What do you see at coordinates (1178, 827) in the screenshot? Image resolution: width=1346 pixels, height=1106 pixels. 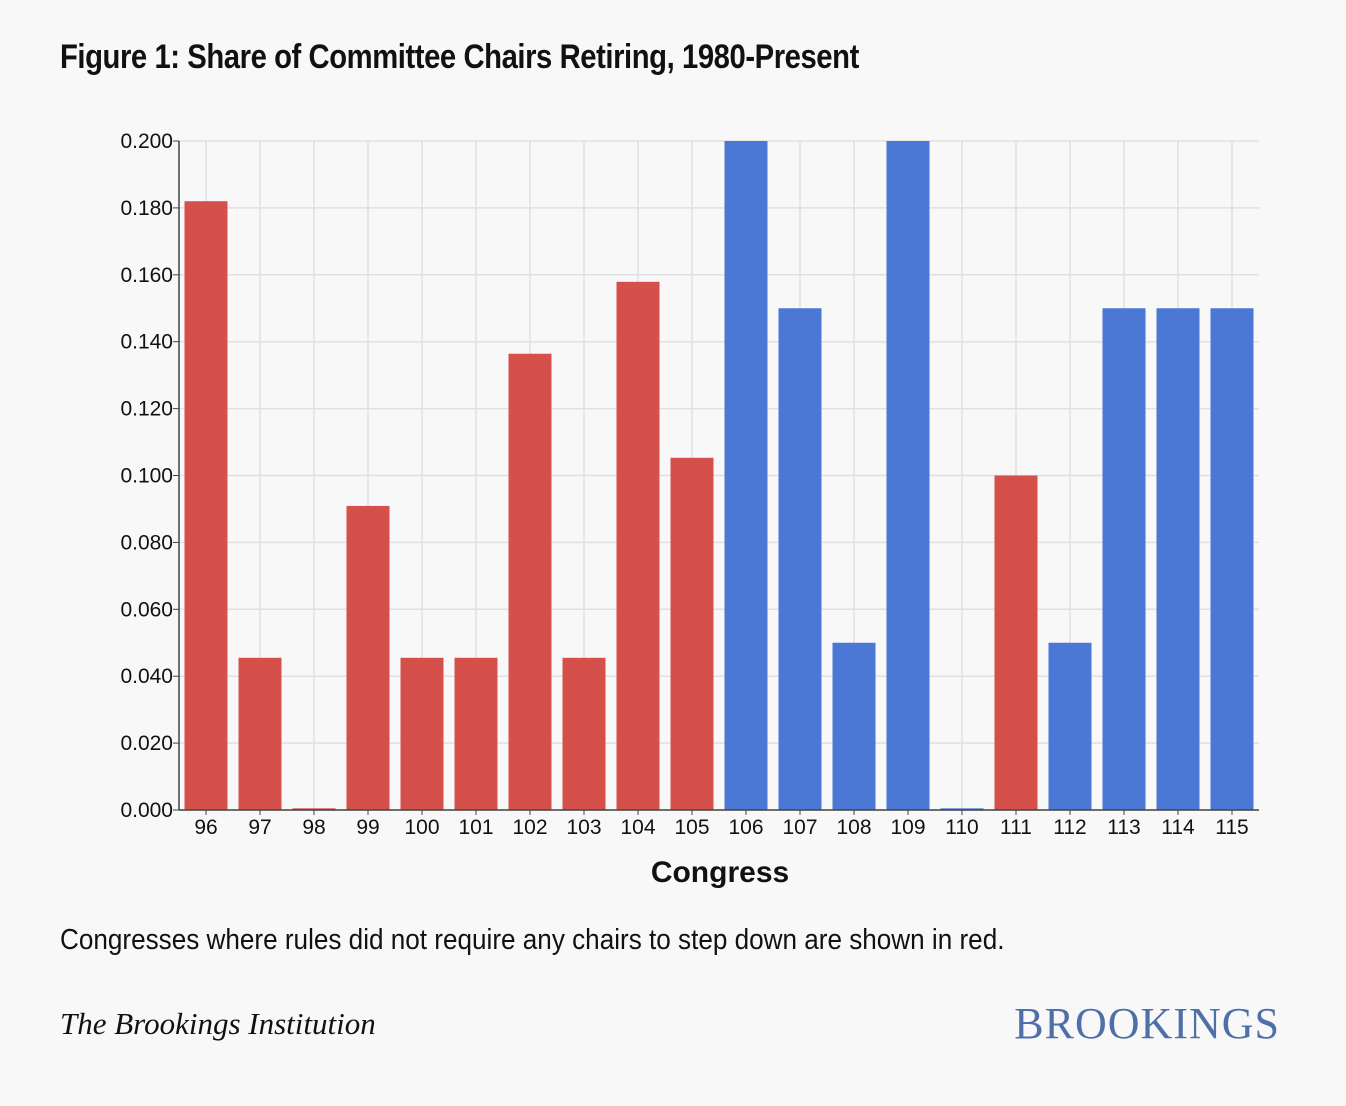 I see `x-tick-label: 114` at bounding box center [1178, 827].